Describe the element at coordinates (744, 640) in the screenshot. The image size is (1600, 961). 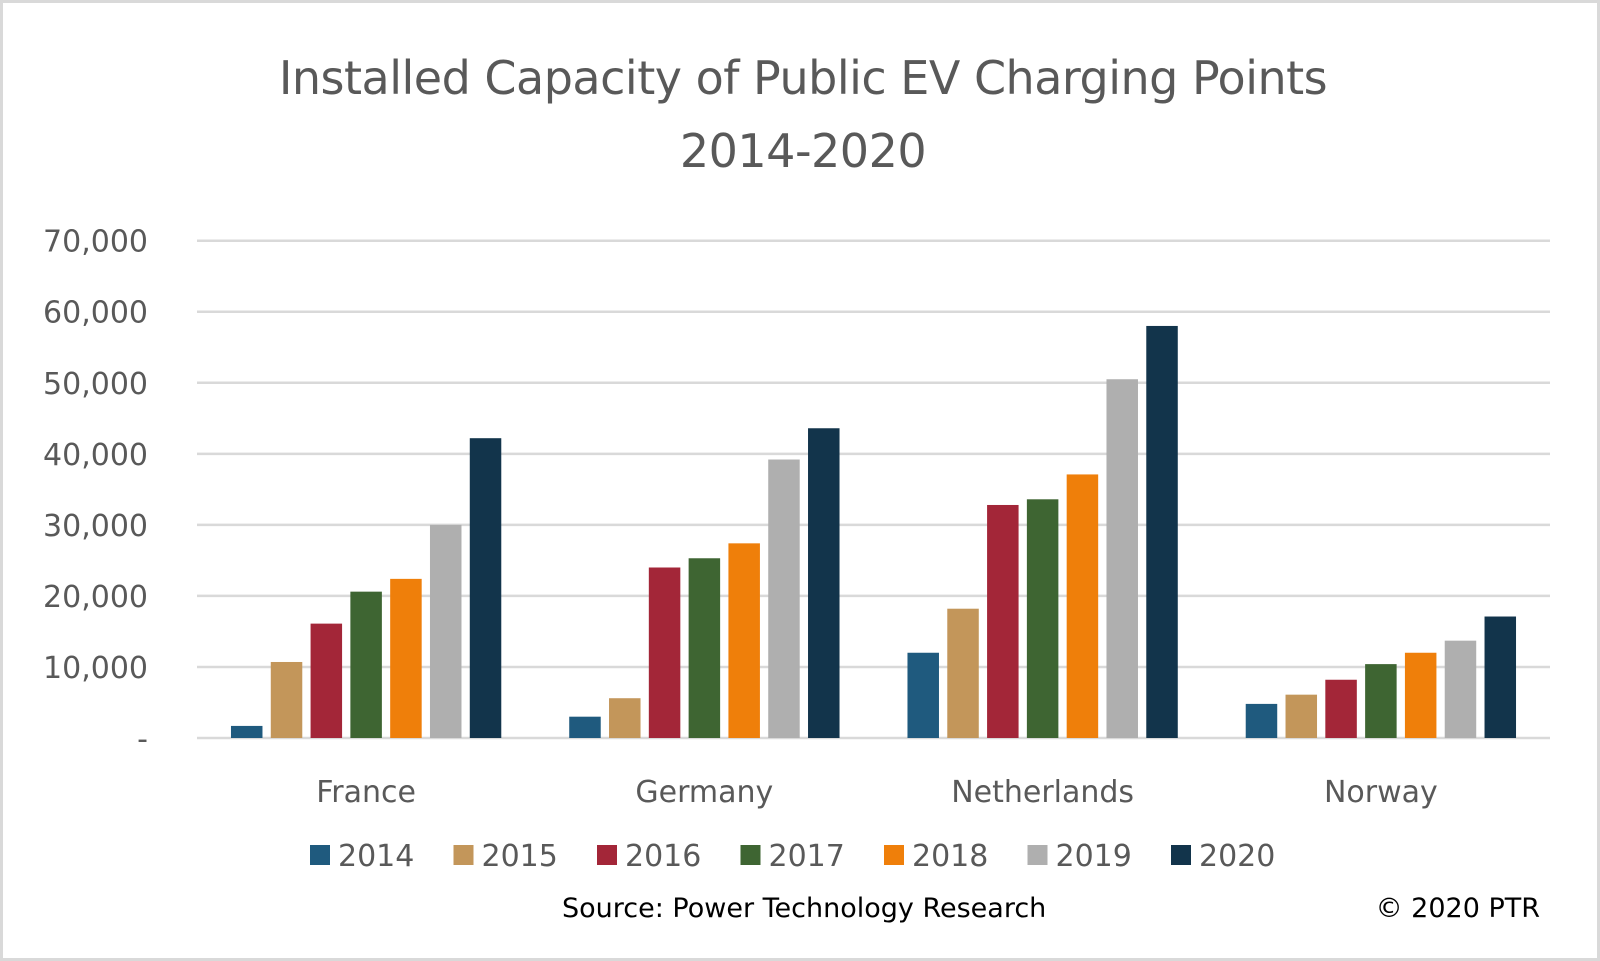
I see `bar-germany-2018` at that location.